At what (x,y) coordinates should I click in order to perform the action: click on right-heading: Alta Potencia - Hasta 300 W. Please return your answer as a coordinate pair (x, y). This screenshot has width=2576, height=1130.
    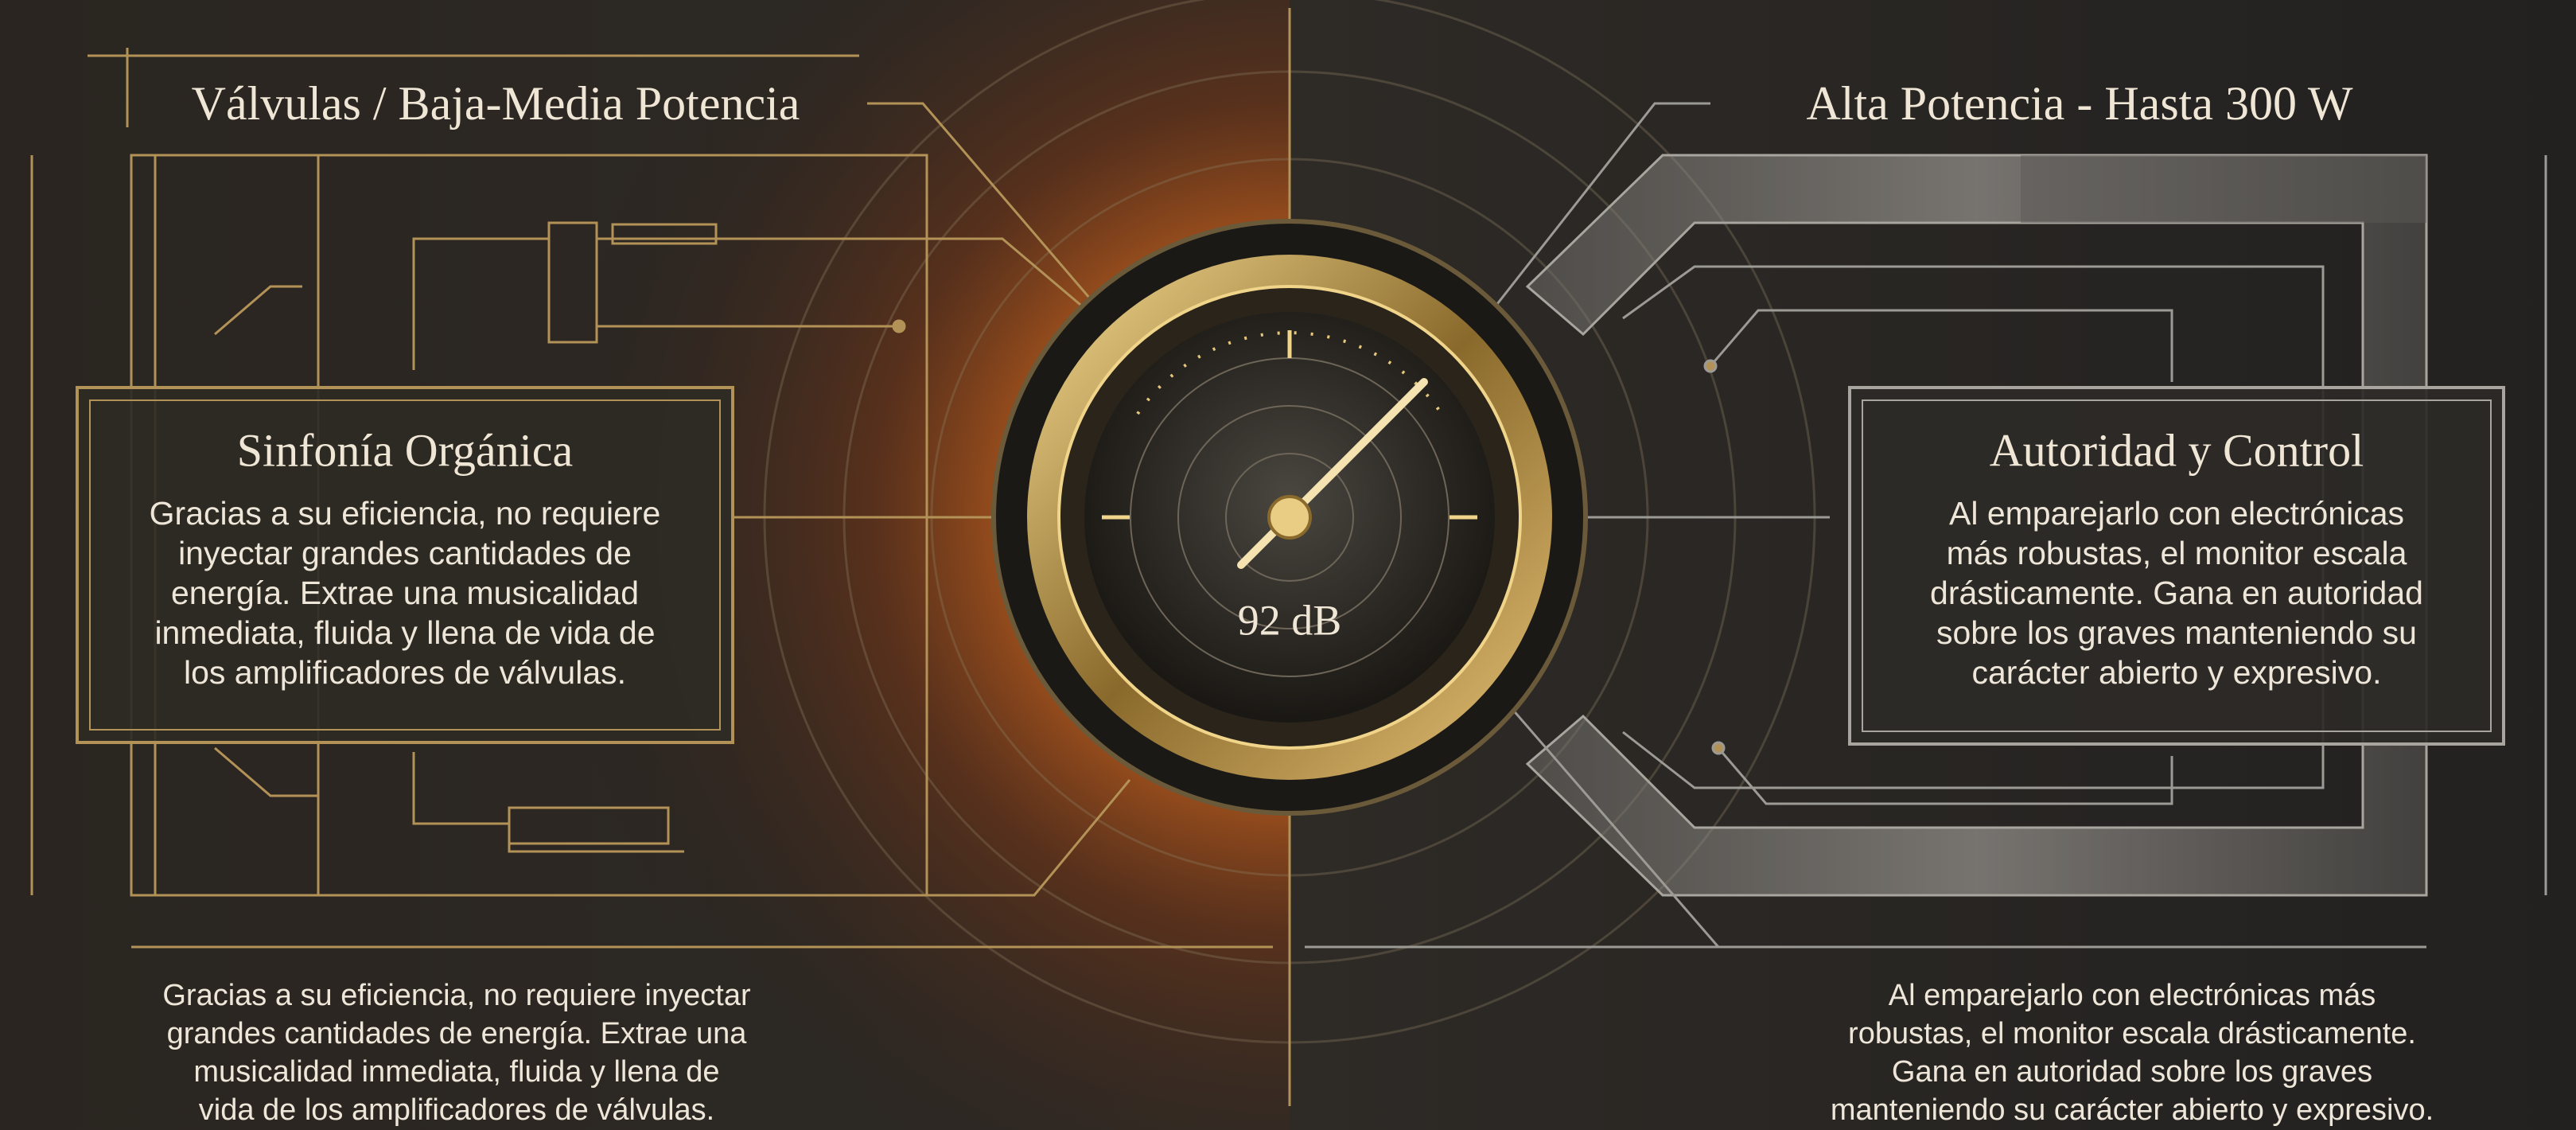
    Looking at the image, I should click on (2079, 103).